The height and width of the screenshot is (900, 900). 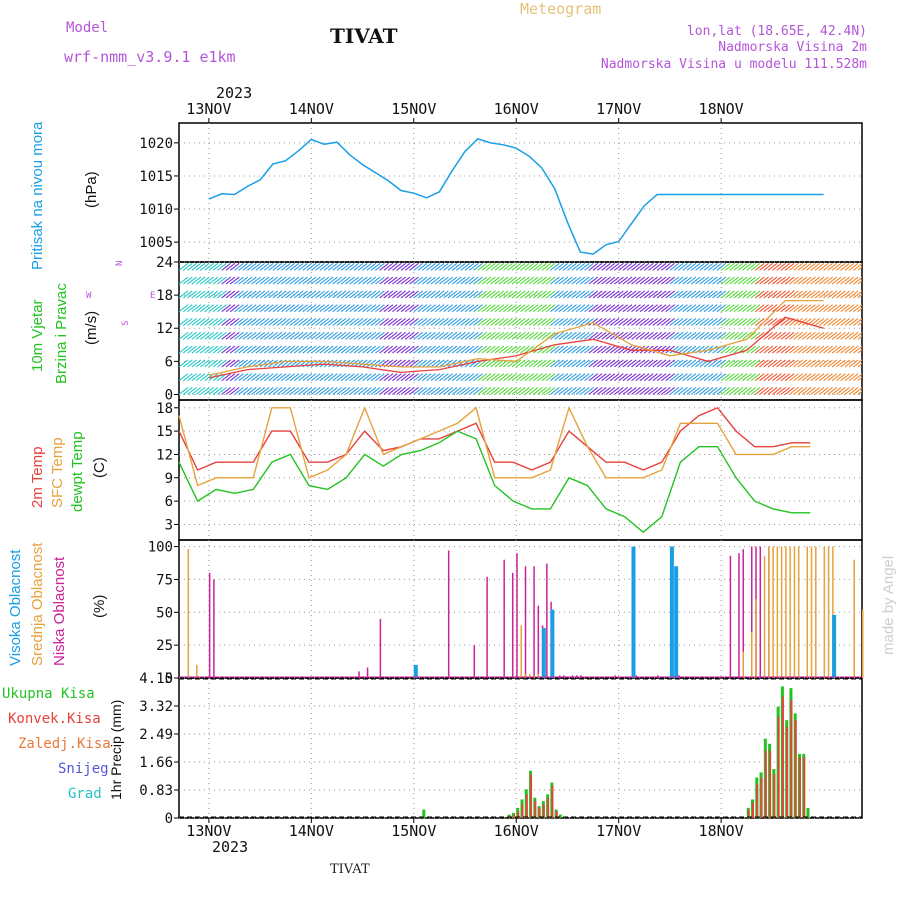 What do you see at coordinates (534, 622) in the screenshot?
I see `cloud-bar-low` at bounding box center [534, 622].